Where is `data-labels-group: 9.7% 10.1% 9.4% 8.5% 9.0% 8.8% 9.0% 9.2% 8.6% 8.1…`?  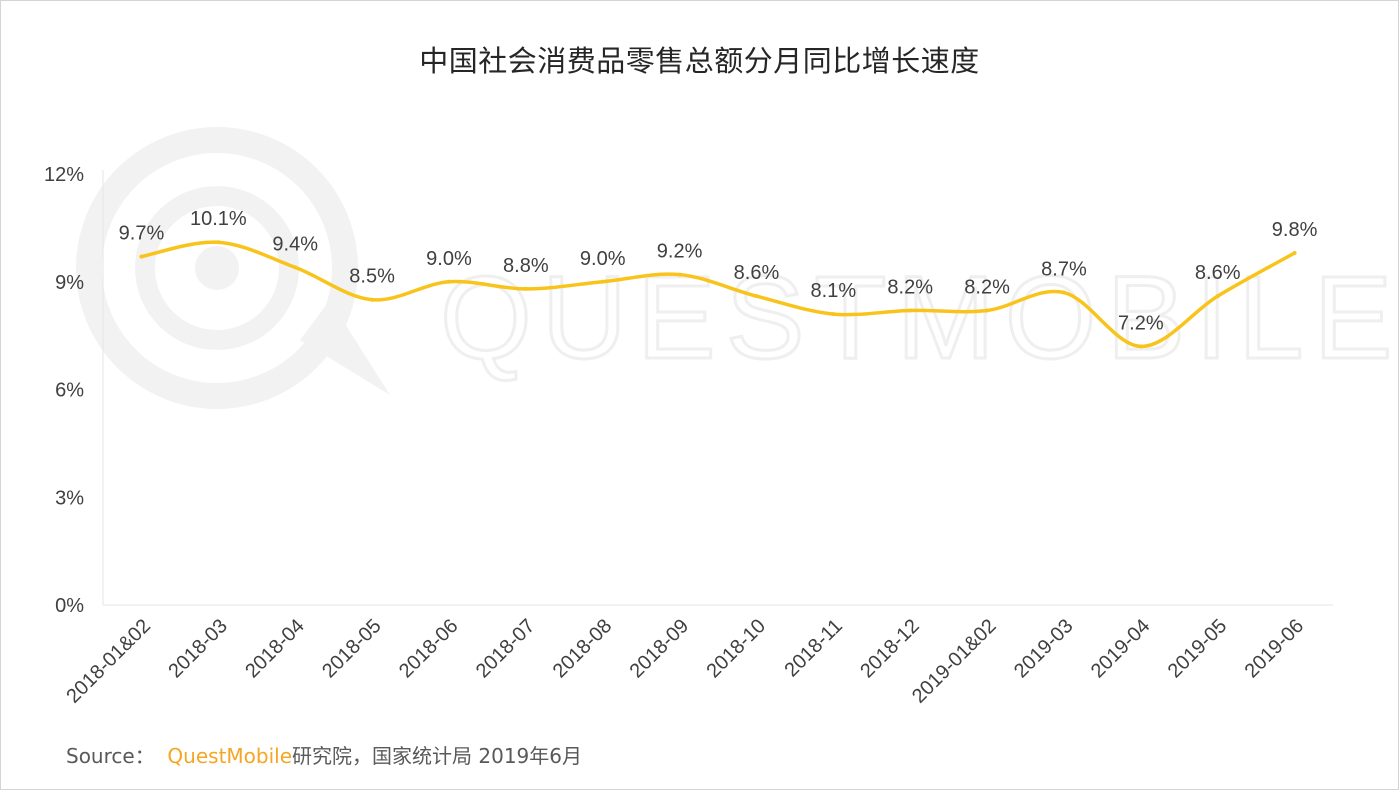
data-labels-group: 9.7% 10.1% 9.4% 8.5% 9.0% 8.8% 9.0% 9.2% 8.6% 8.1… is located at coordinates (718, 271).